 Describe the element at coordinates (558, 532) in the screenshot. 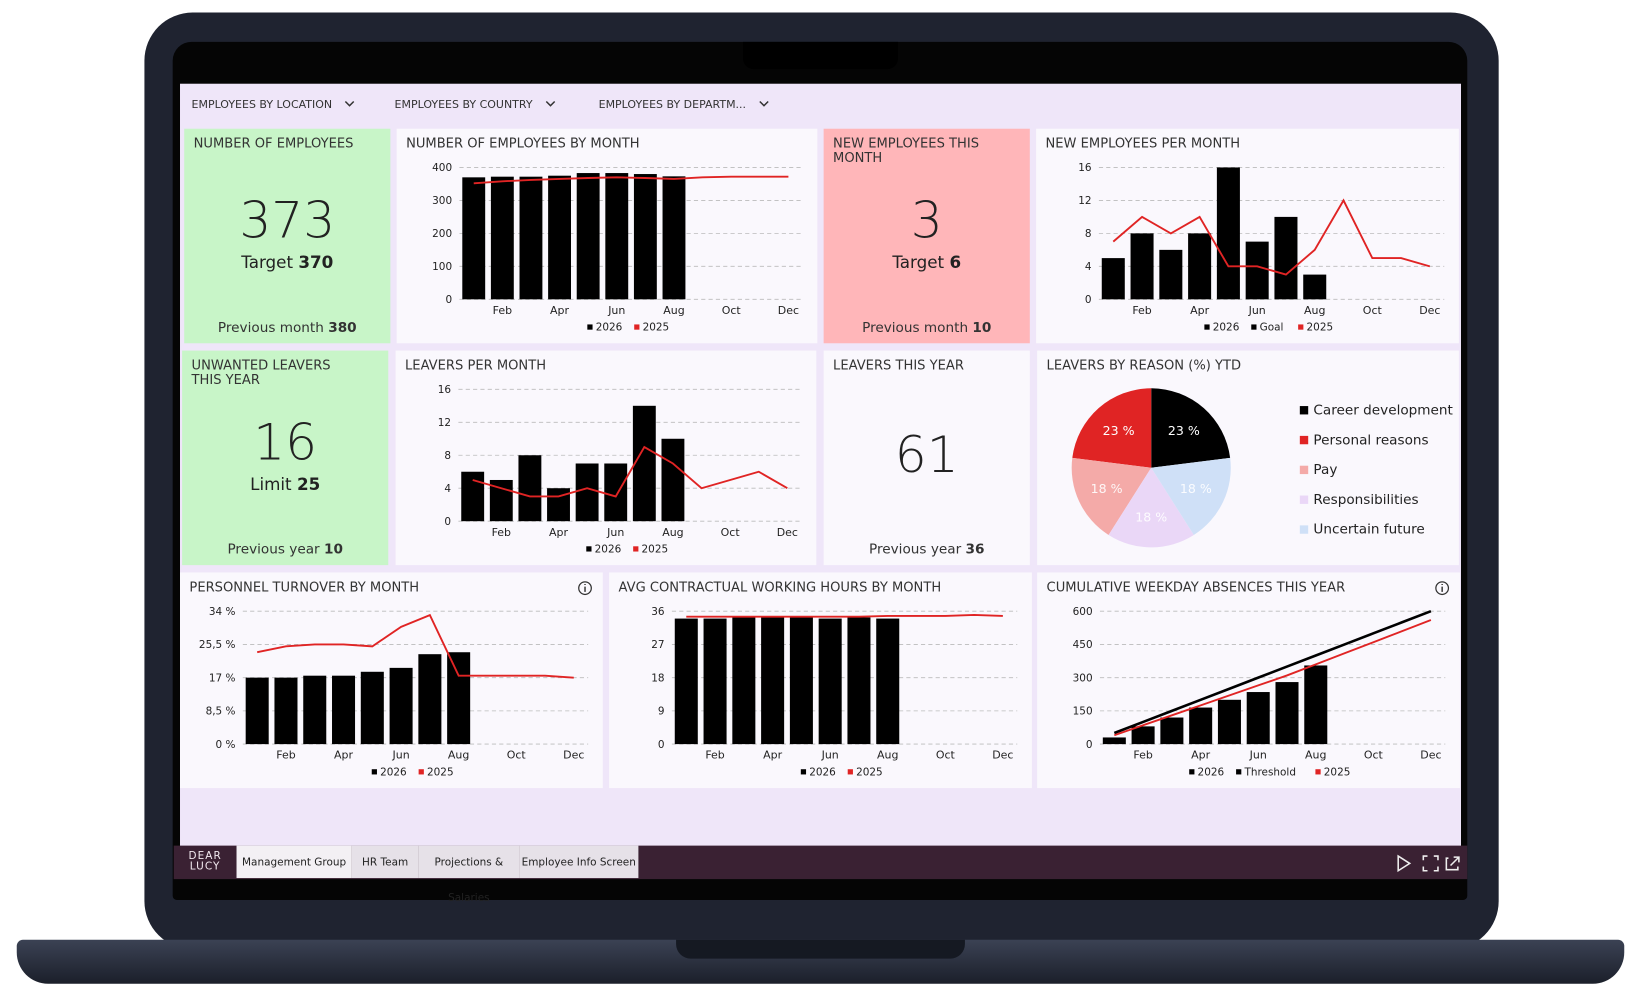

I see `x-tick-label: Apr` at that location.